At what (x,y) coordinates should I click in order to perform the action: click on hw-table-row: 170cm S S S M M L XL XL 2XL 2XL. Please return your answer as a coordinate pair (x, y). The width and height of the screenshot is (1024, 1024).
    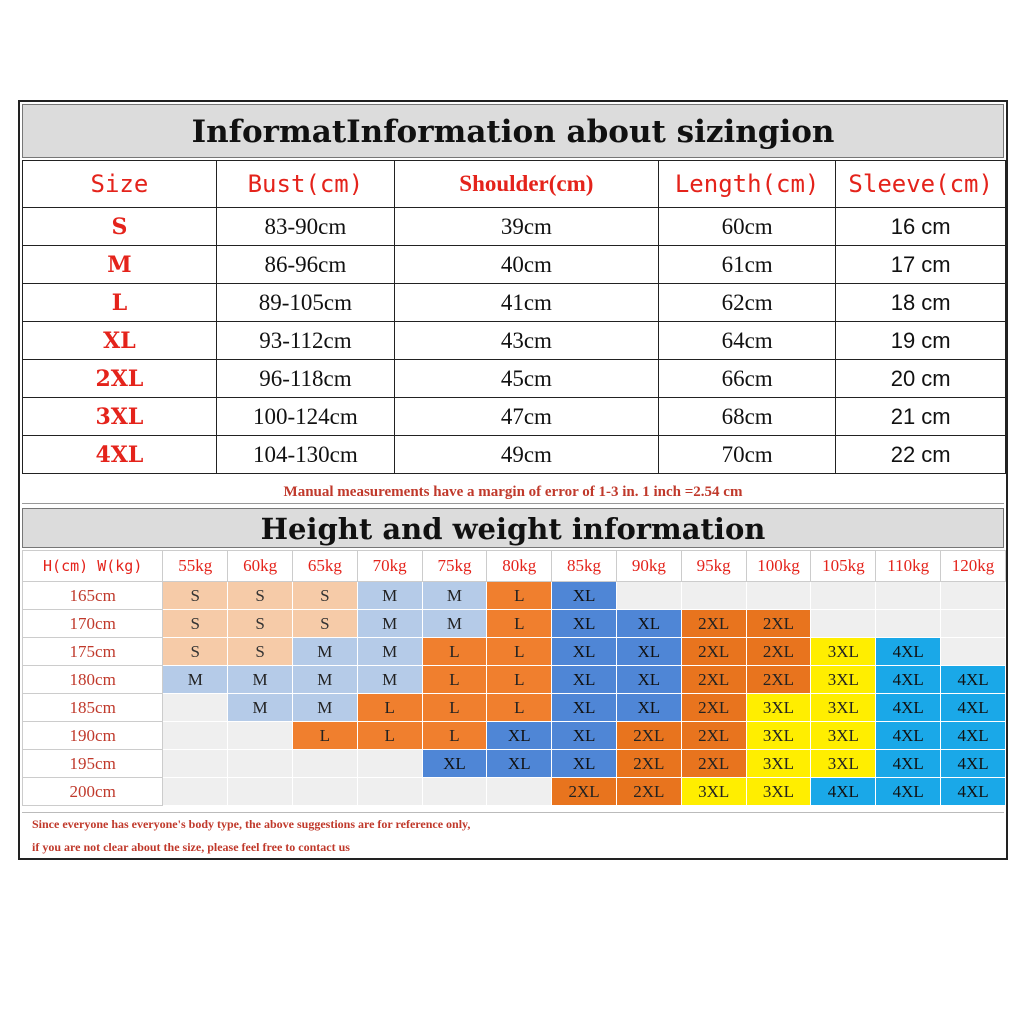
    Looking at the image, I should click on (513, 623).